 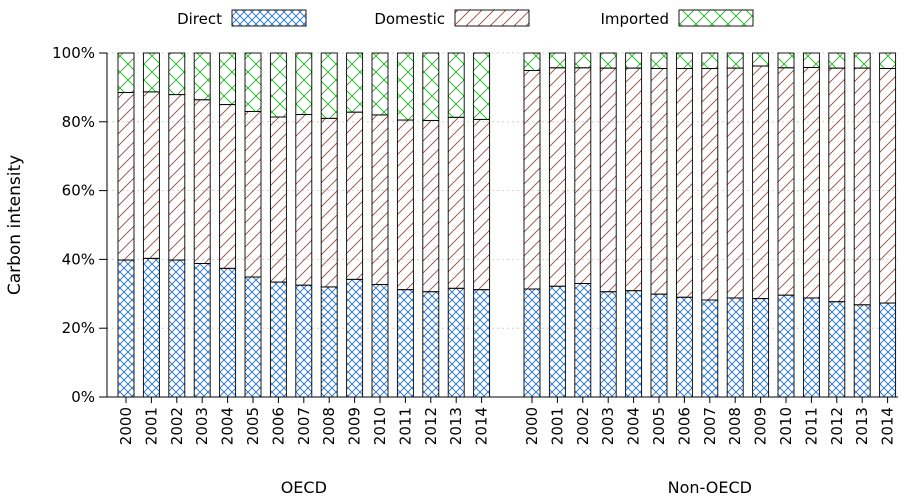 I want to click on legend: Direct Domestic Imported, so click(x=465, y=18).